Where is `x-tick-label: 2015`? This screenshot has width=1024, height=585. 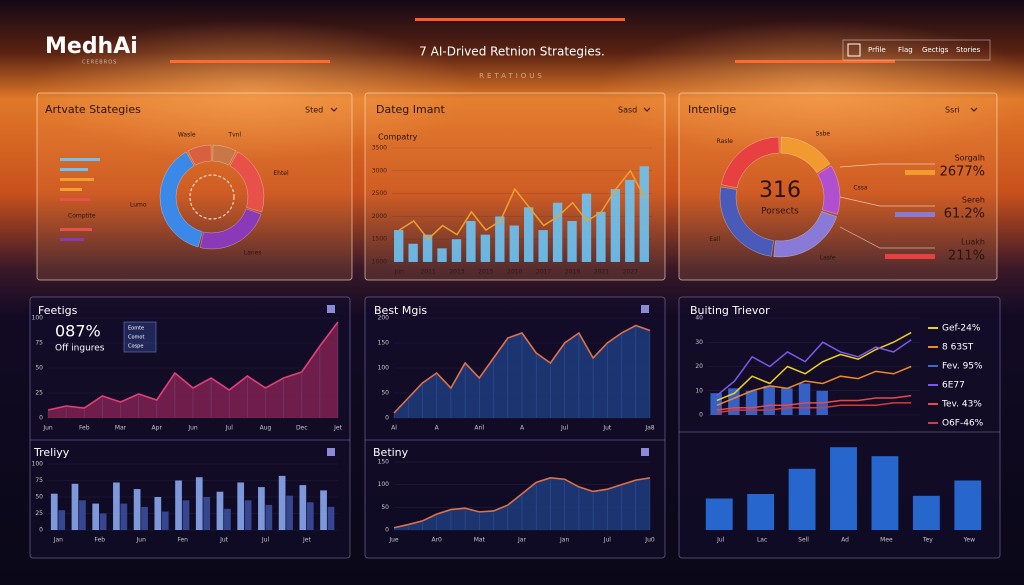
x-tick-label: 2015 is located at coordinates (485, 272).